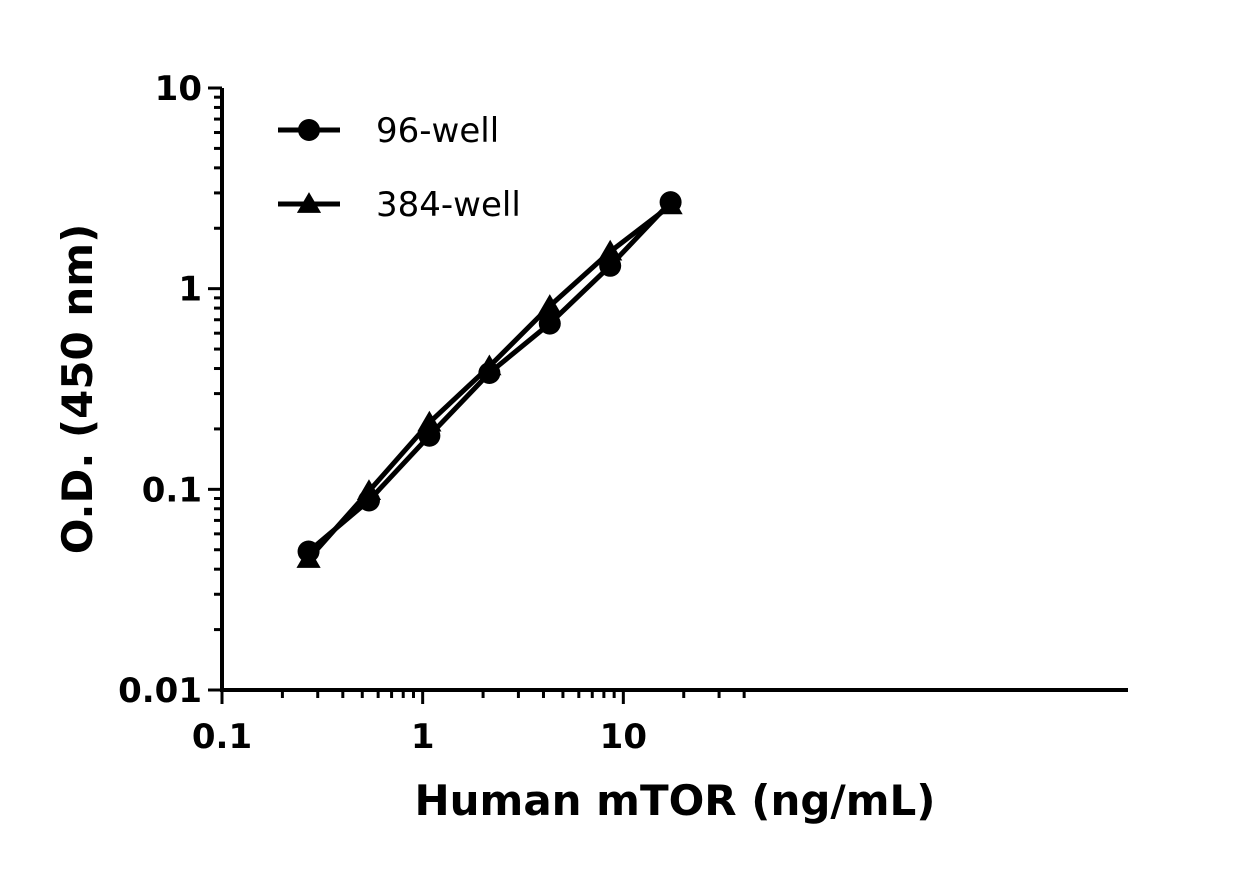 This screenshot has width=1250, height=869. I want to click on legend-label: 384-well, so click(448, 205).